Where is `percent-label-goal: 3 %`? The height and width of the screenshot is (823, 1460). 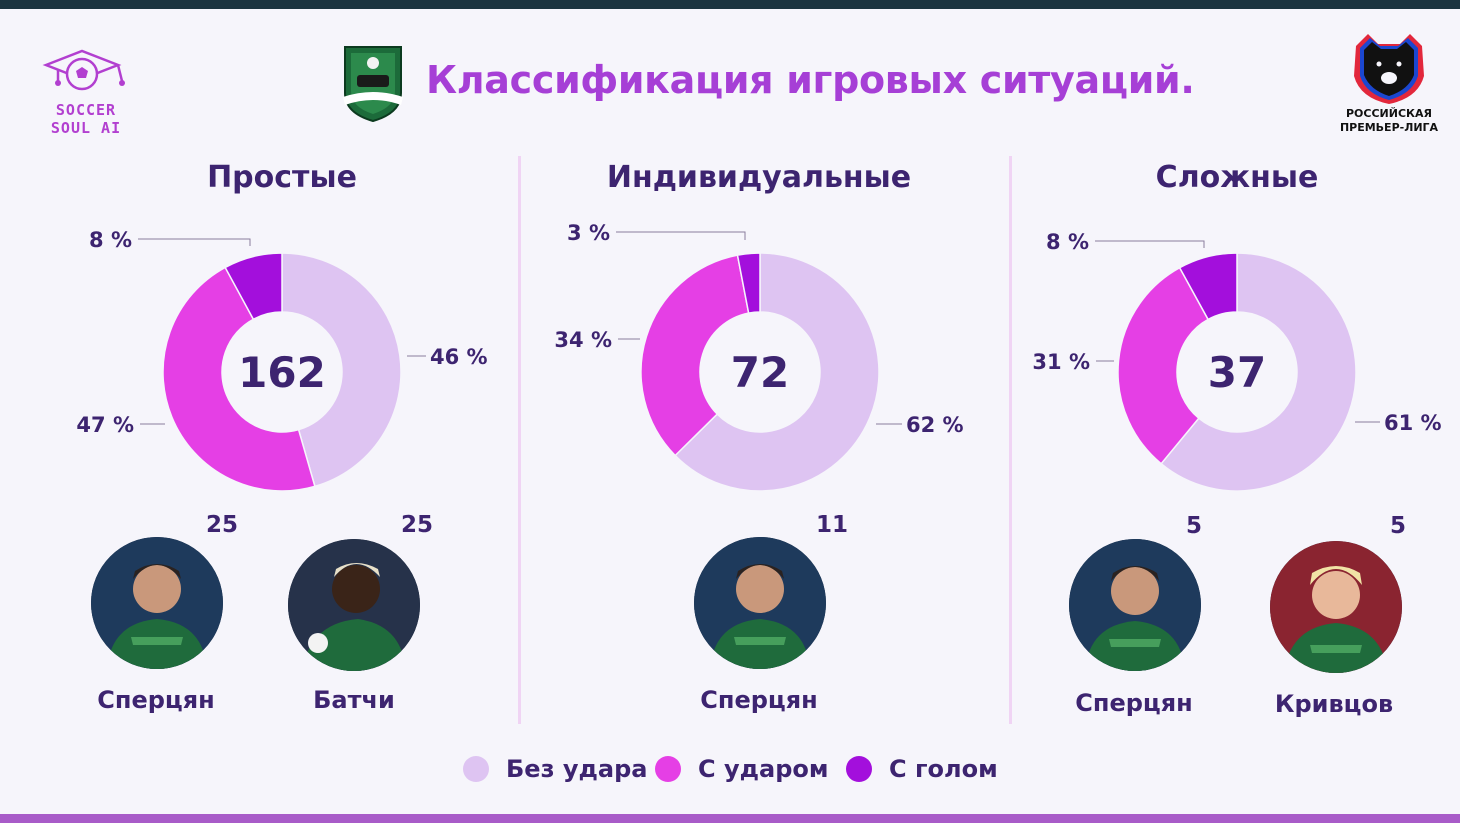 percent-label-goal: 3 % is located at coordinates (588, 233).